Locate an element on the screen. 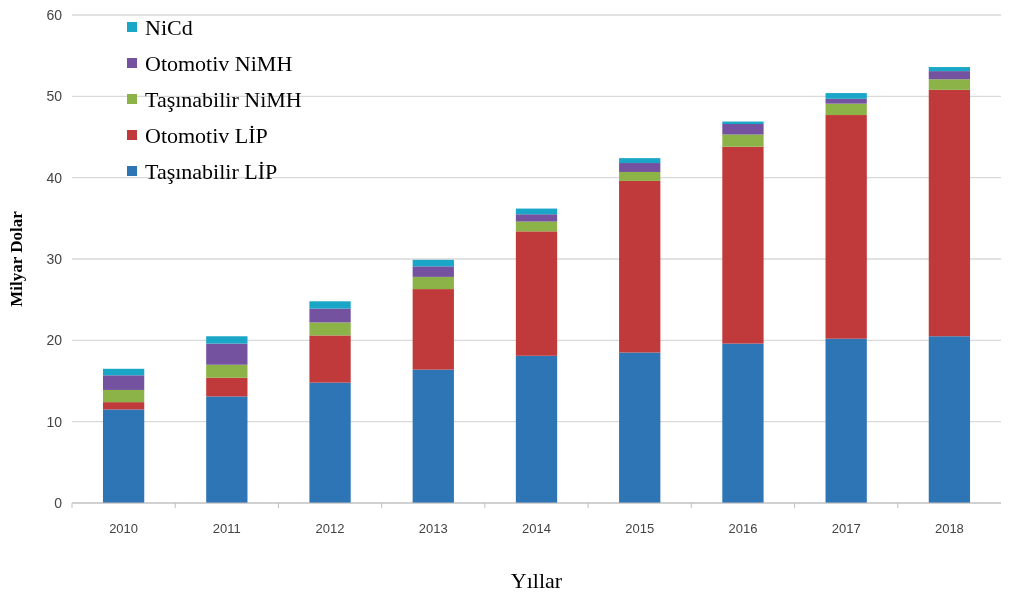 The width and height of the screenshot is (1009, 599). x-tick-label: 2014 is located at coordinates (536, 528).